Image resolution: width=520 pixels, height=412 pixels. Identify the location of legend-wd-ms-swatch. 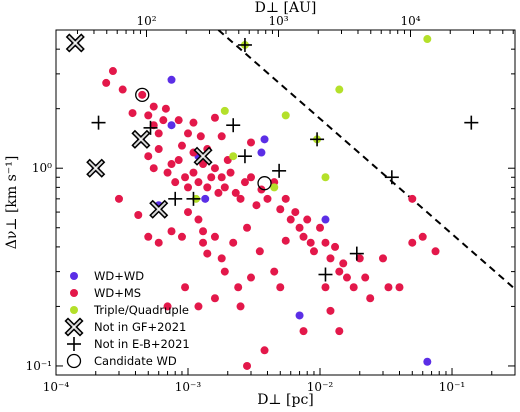
(74, 293).